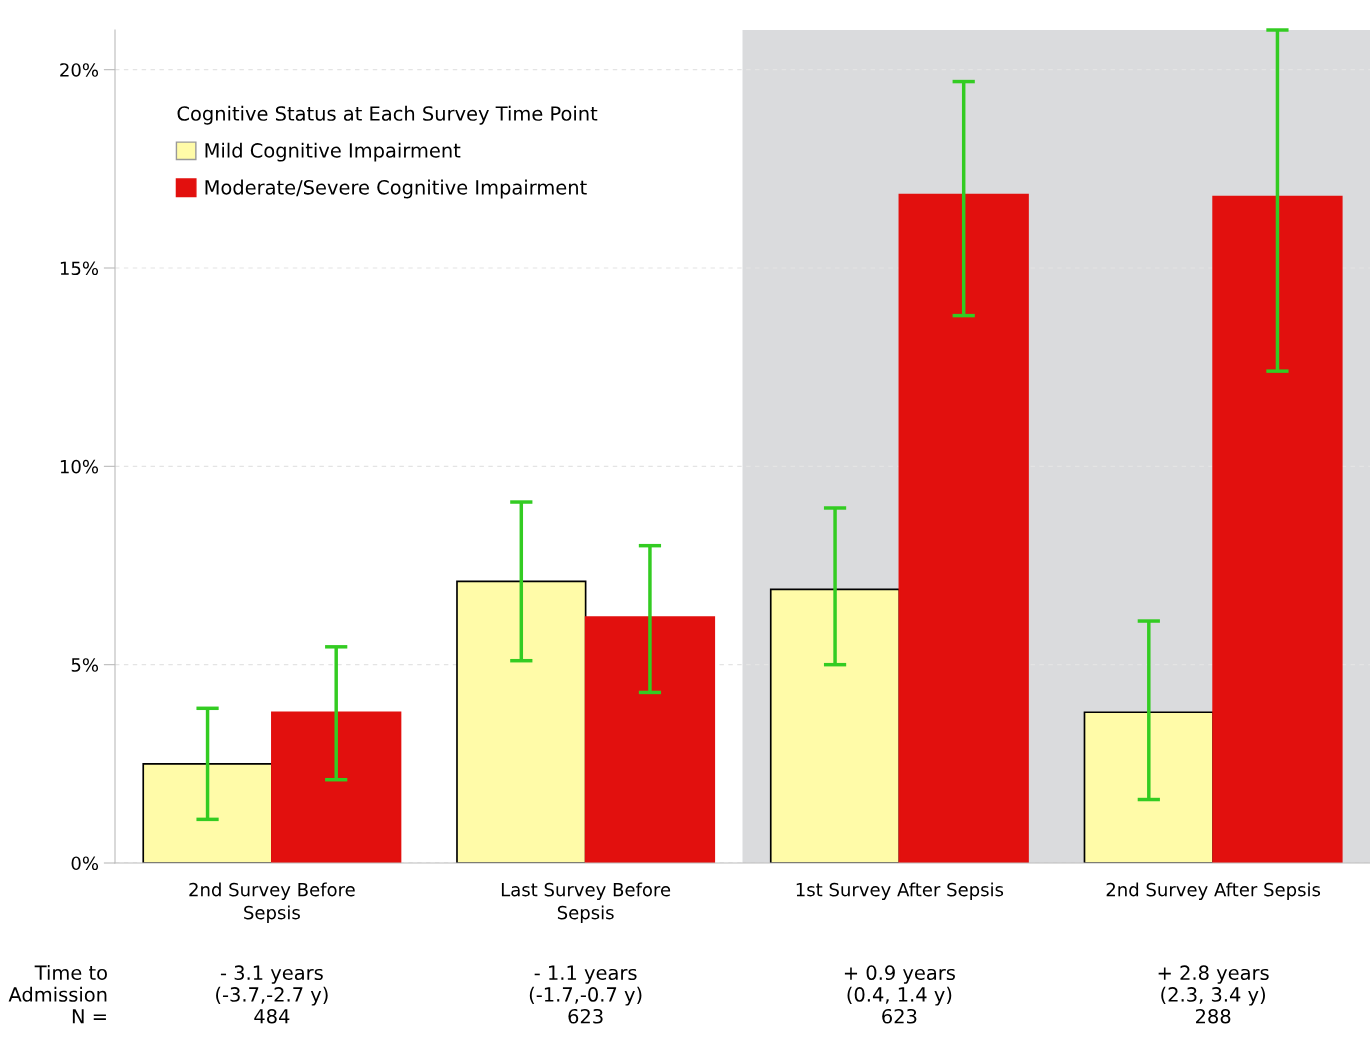 This screenshot has width=1370, height=1056. I want to click on y-tick-label: 10%, so click(79, 466).